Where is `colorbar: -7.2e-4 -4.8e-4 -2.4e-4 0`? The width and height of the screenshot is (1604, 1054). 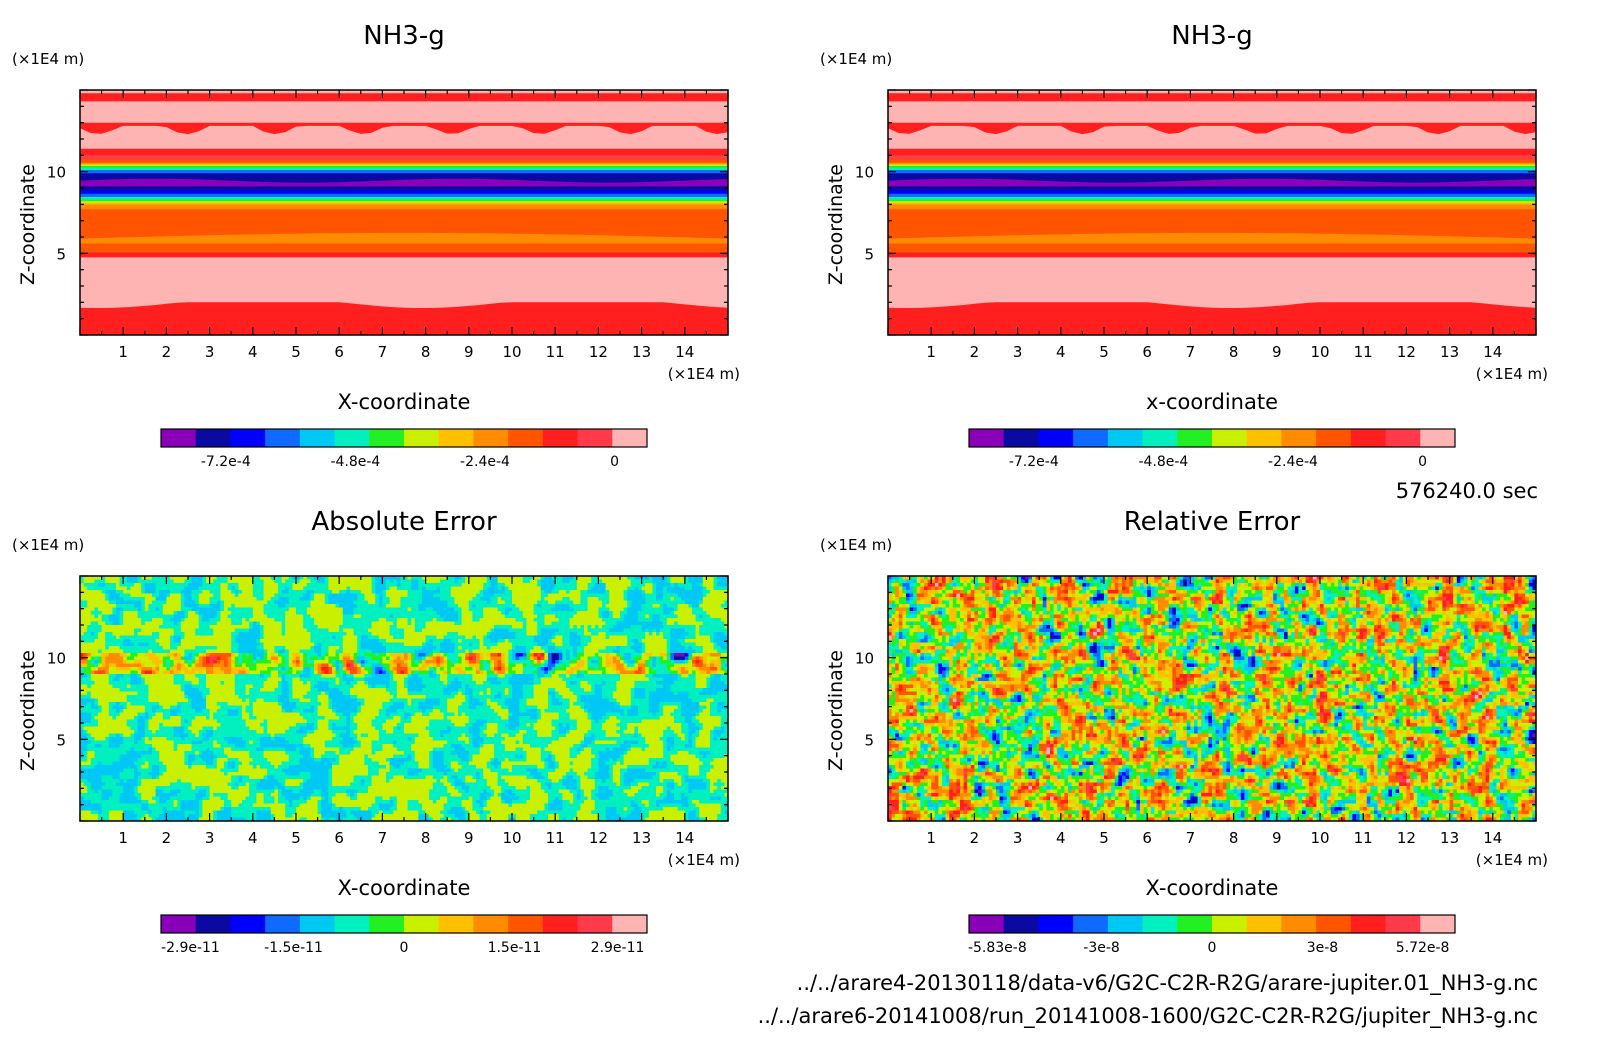 colorbar: -7.2e-4 -4.8e-4 -2.4e-4 0 is located at coordinates (1212, 449).